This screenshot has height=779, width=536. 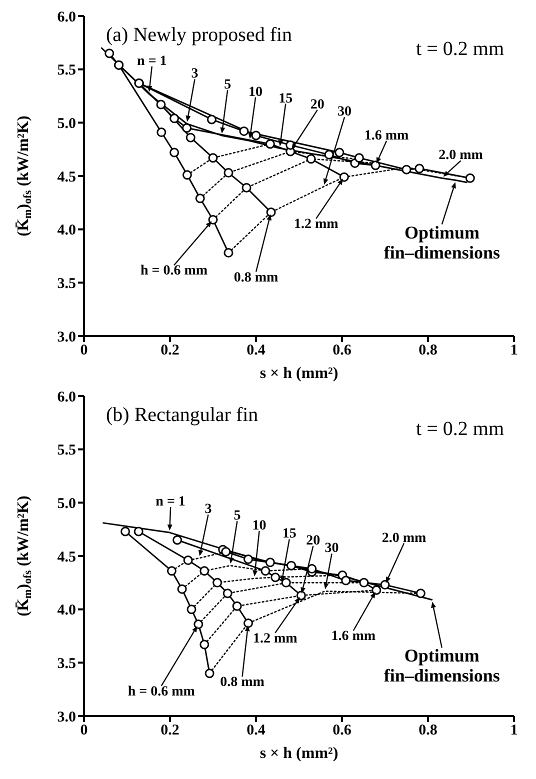 What do you see at coordinates (182, 415) in the screenshot?
I see `chart-title: (b) Rectangular fin` at bounding box center [182, 415].